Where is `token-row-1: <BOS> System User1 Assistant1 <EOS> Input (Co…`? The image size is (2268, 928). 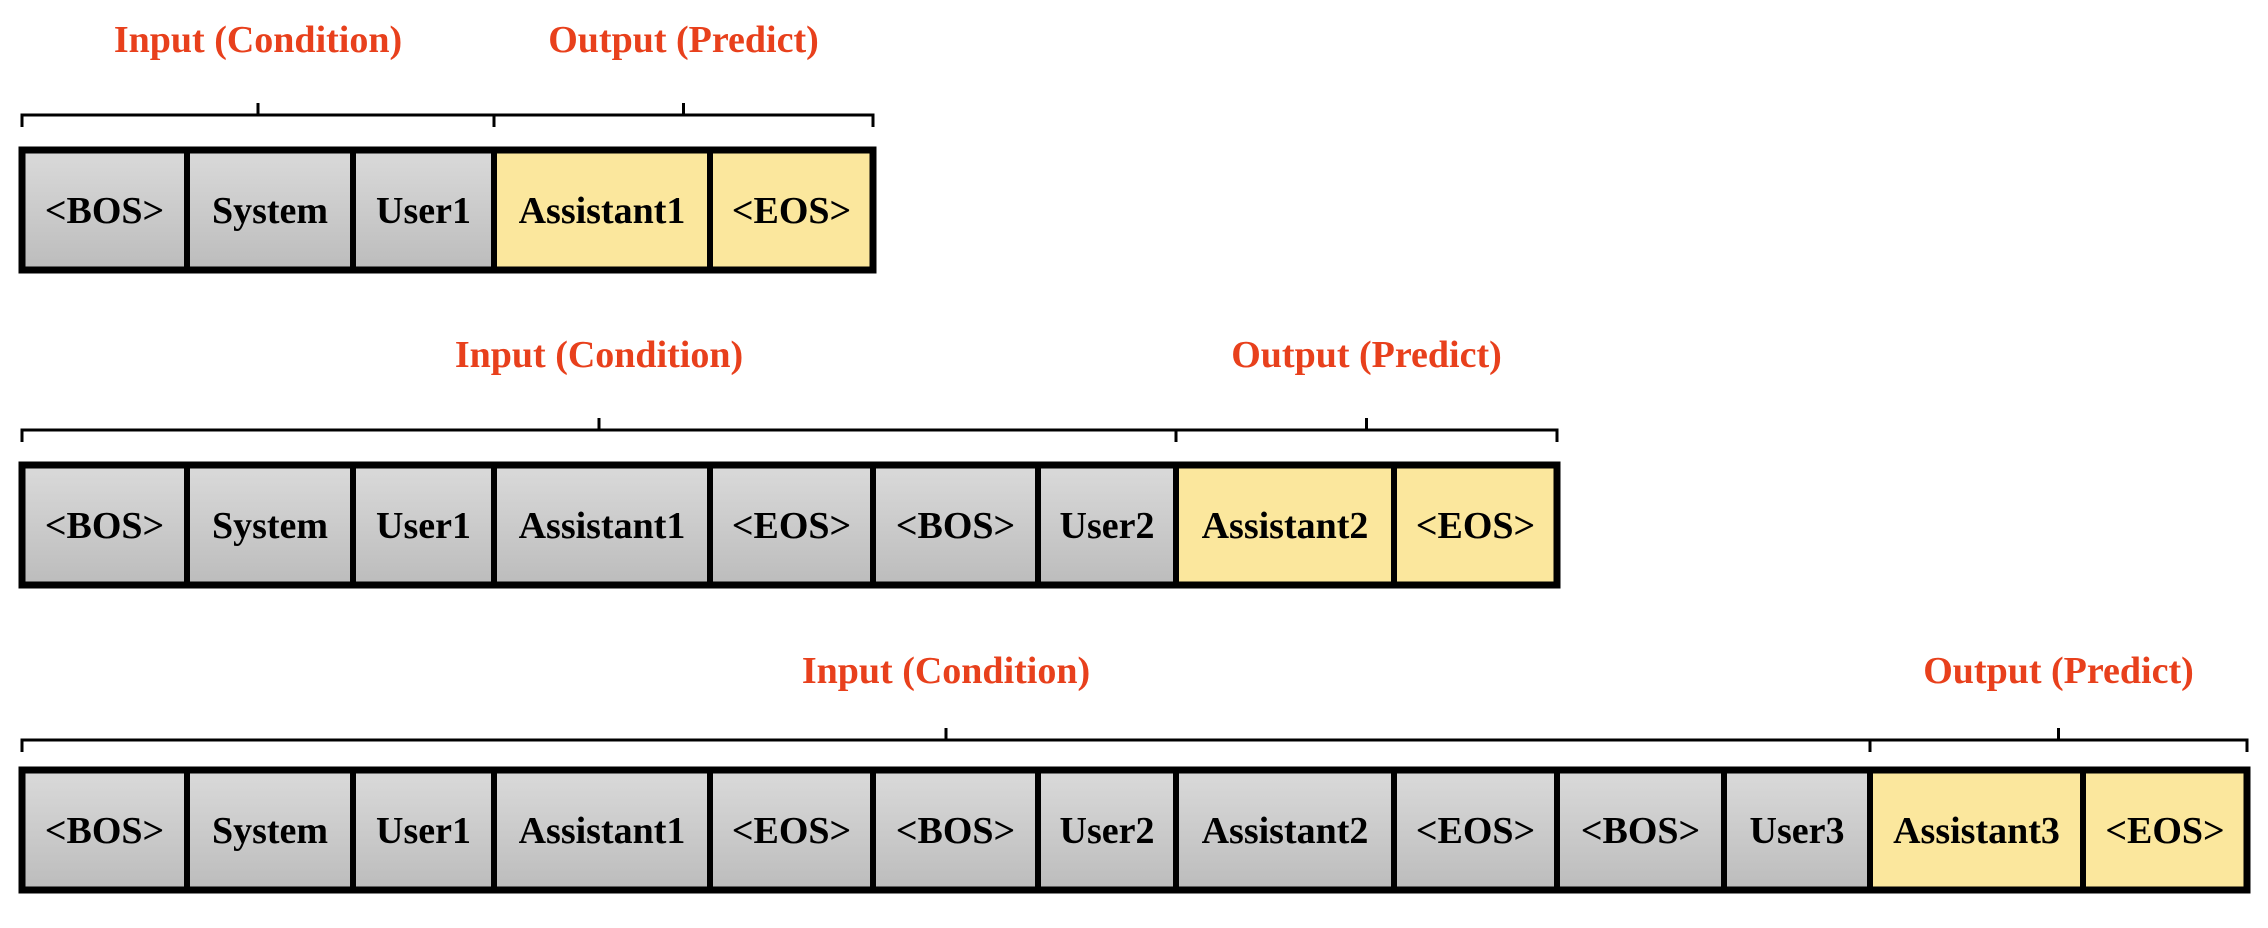 token-row-1: <BOS> System User1 Assistant1 <EOS> Input (Co… is located at coordinates (447, 146).